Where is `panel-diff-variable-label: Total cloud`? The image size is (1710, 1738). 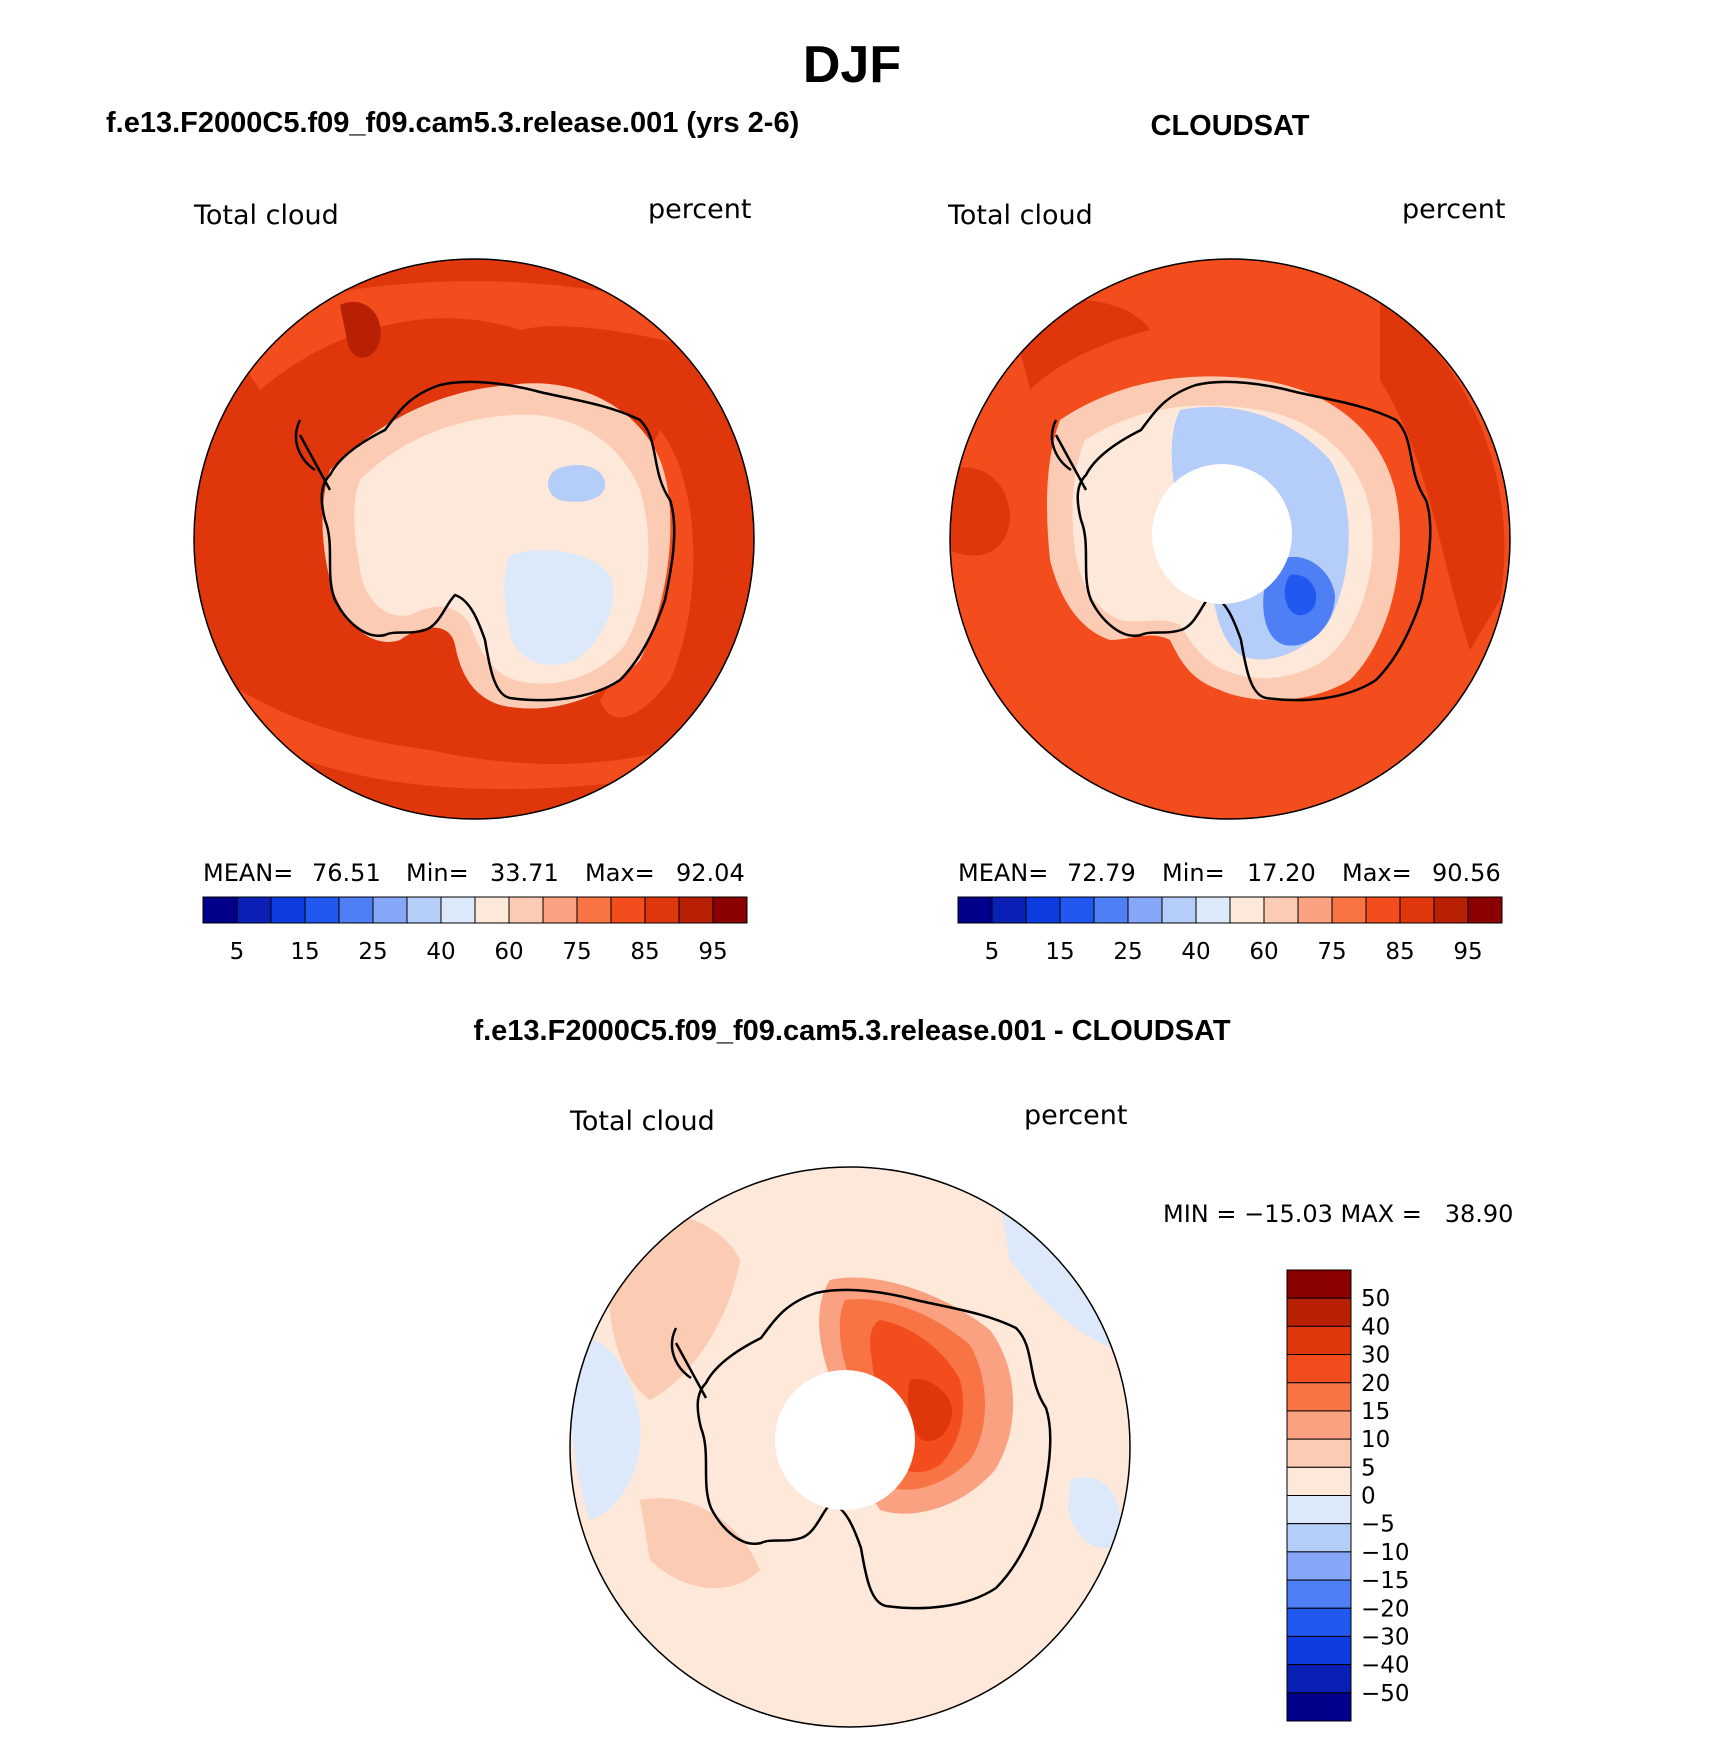 panel-diff-variable-label: Total cloud is located at coordinates (642, 1121).